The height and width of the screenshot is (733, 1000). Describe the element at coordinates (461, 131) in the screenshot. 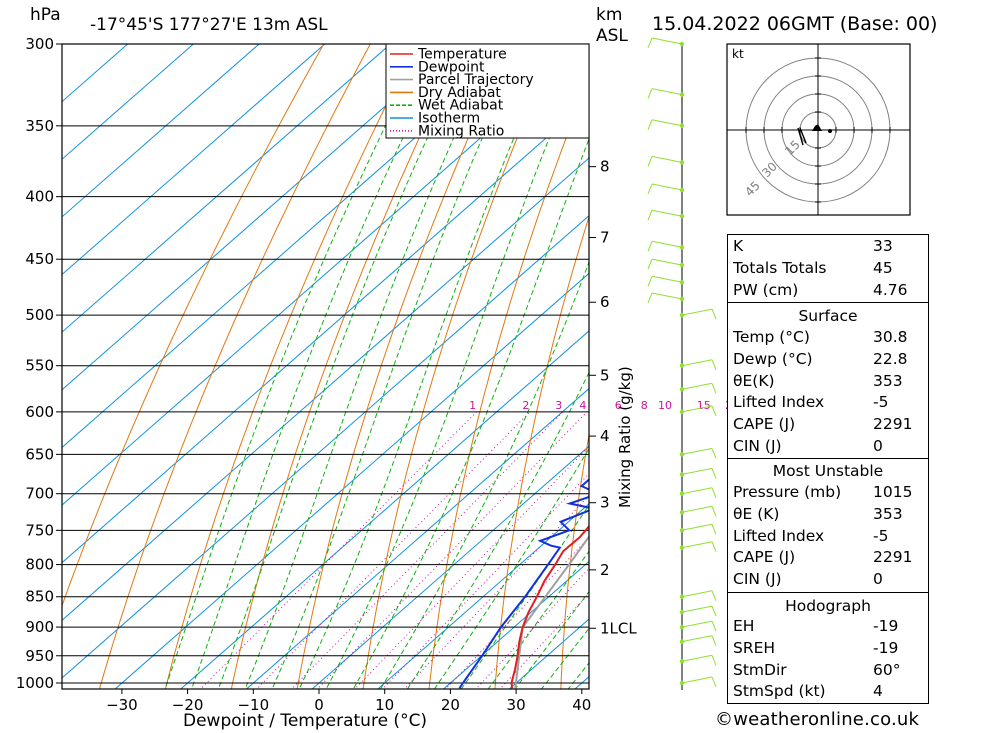

I see `legend-entry-label: Mixing Ratio` at that location.